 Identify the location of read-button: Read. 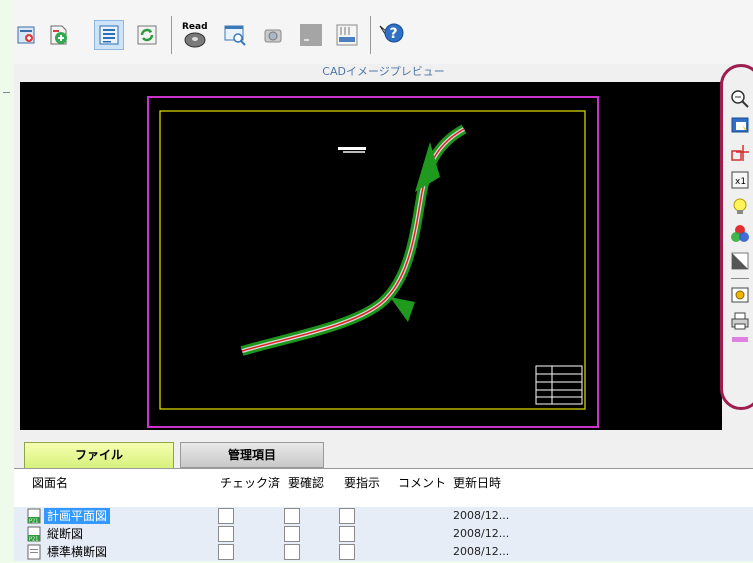
(195, 35).